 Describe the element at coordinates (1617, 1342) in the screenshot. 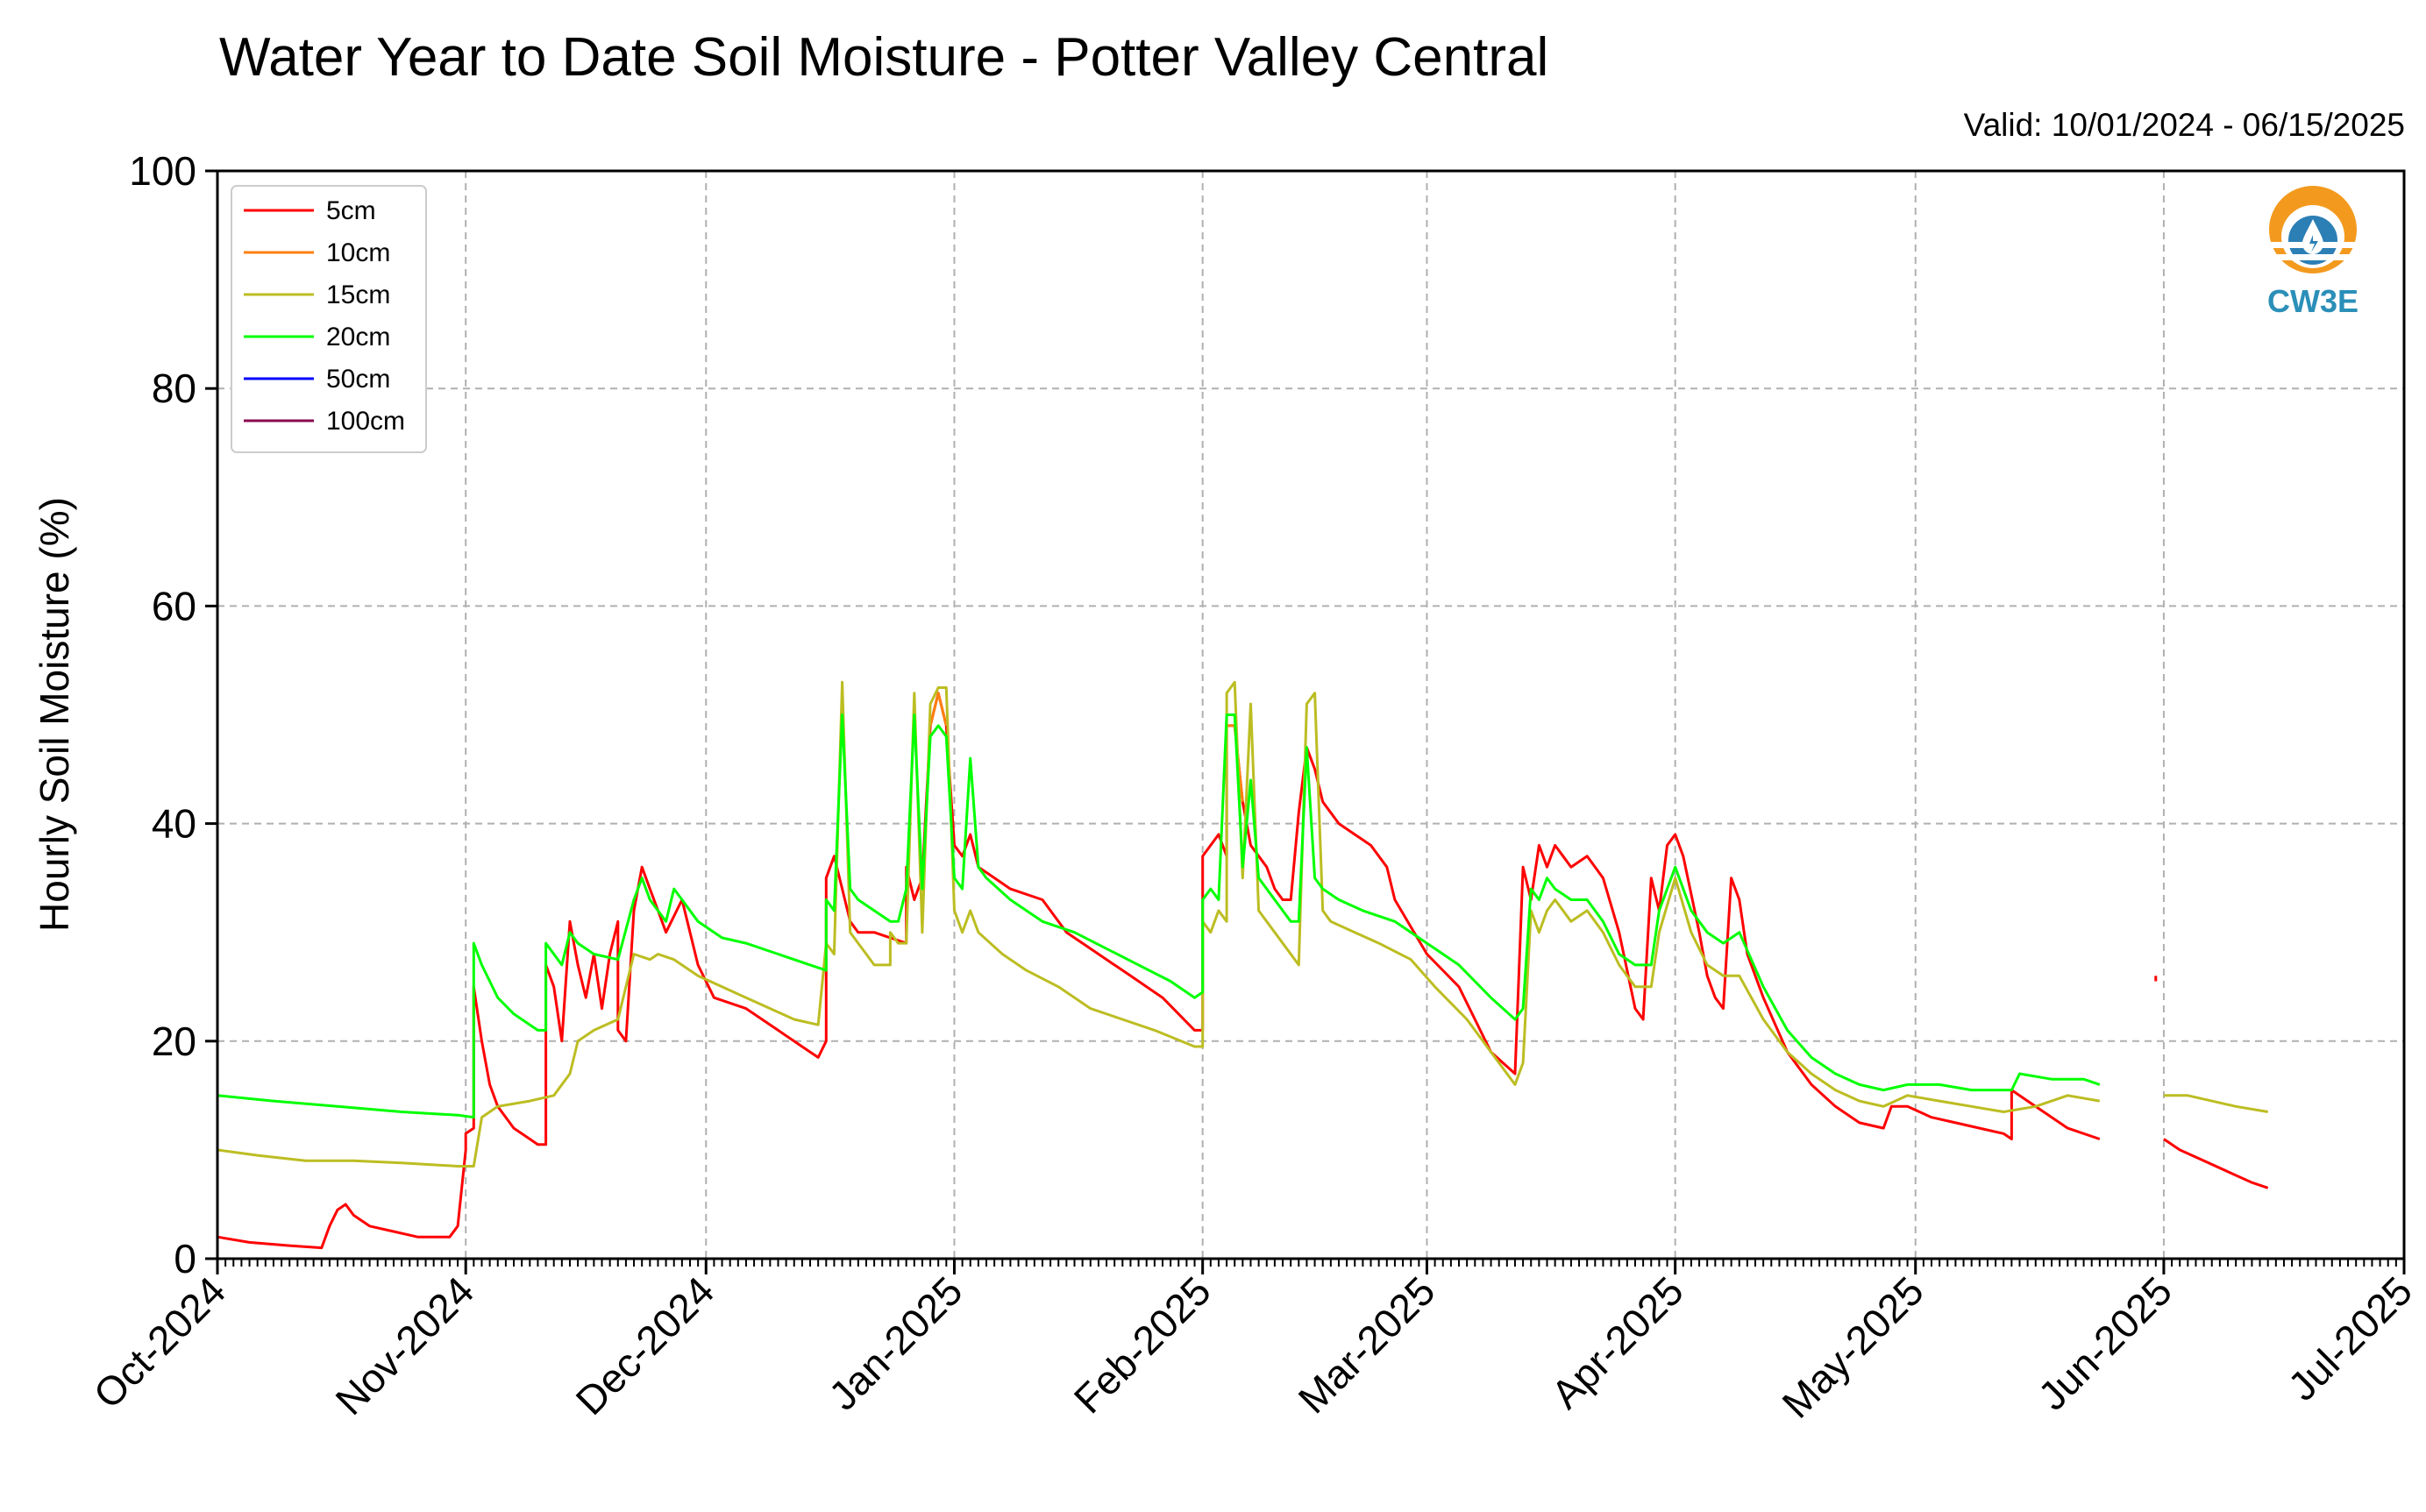

I see `x-tick-label: Apr-2025` at that location.